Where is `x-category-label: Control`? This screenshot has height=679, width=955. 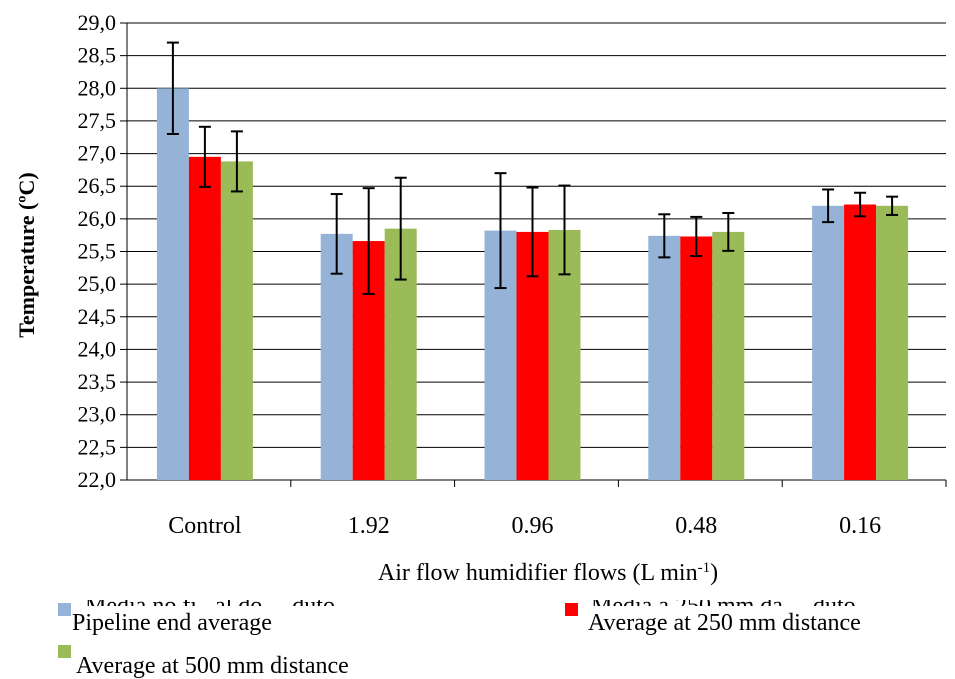
x-category-label: Control is located at coordinates (205, 526).